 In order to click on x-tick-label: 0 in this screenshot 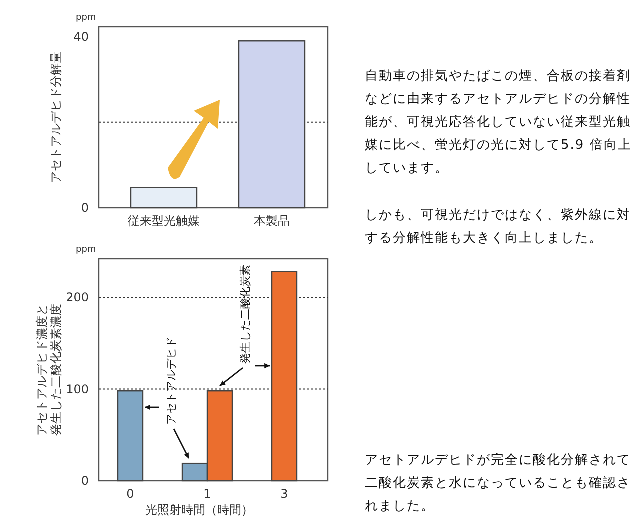, I will do `click(130, 494)`.